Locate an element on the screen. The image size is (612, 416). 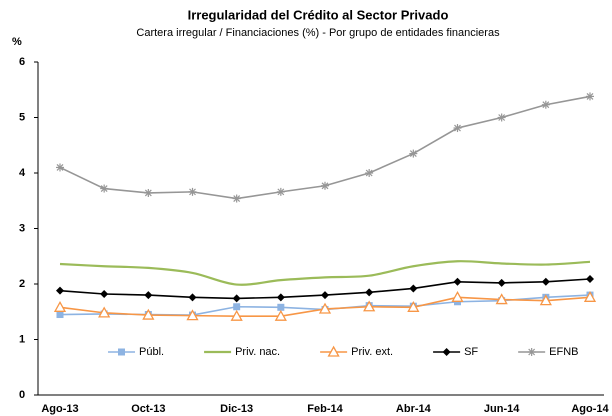
legend-label: SF is located at coordinates (471, 352).